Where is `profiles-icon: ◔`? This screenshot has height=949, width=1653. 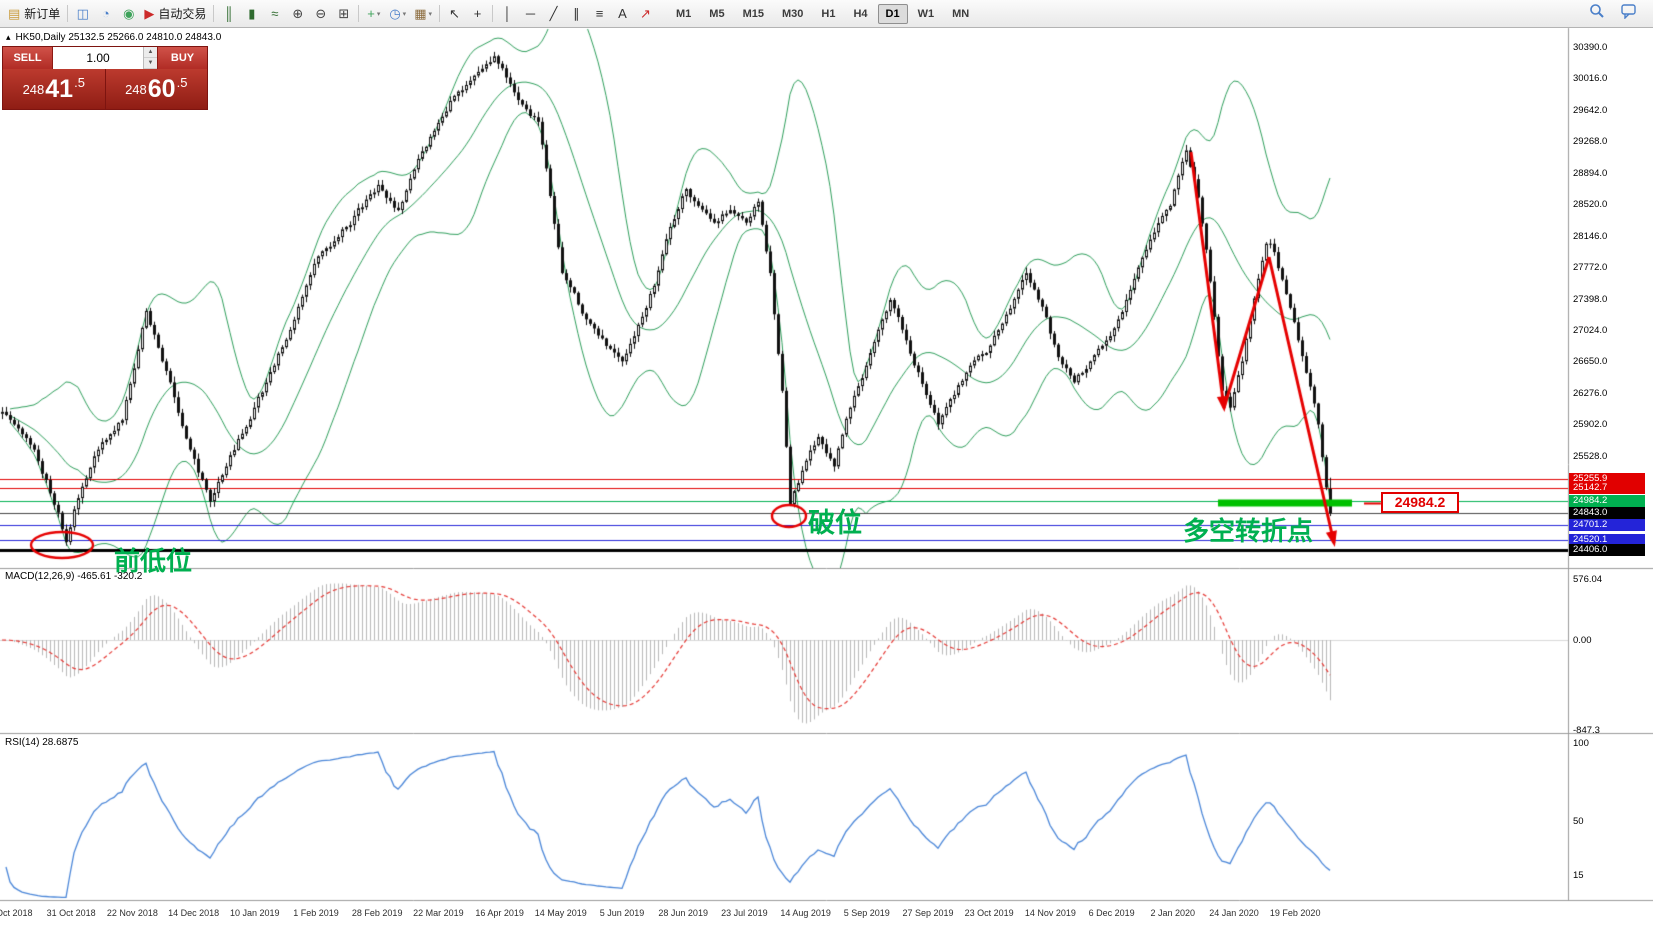
profiles-icon: ◔ is located at coordinates (105, 13).